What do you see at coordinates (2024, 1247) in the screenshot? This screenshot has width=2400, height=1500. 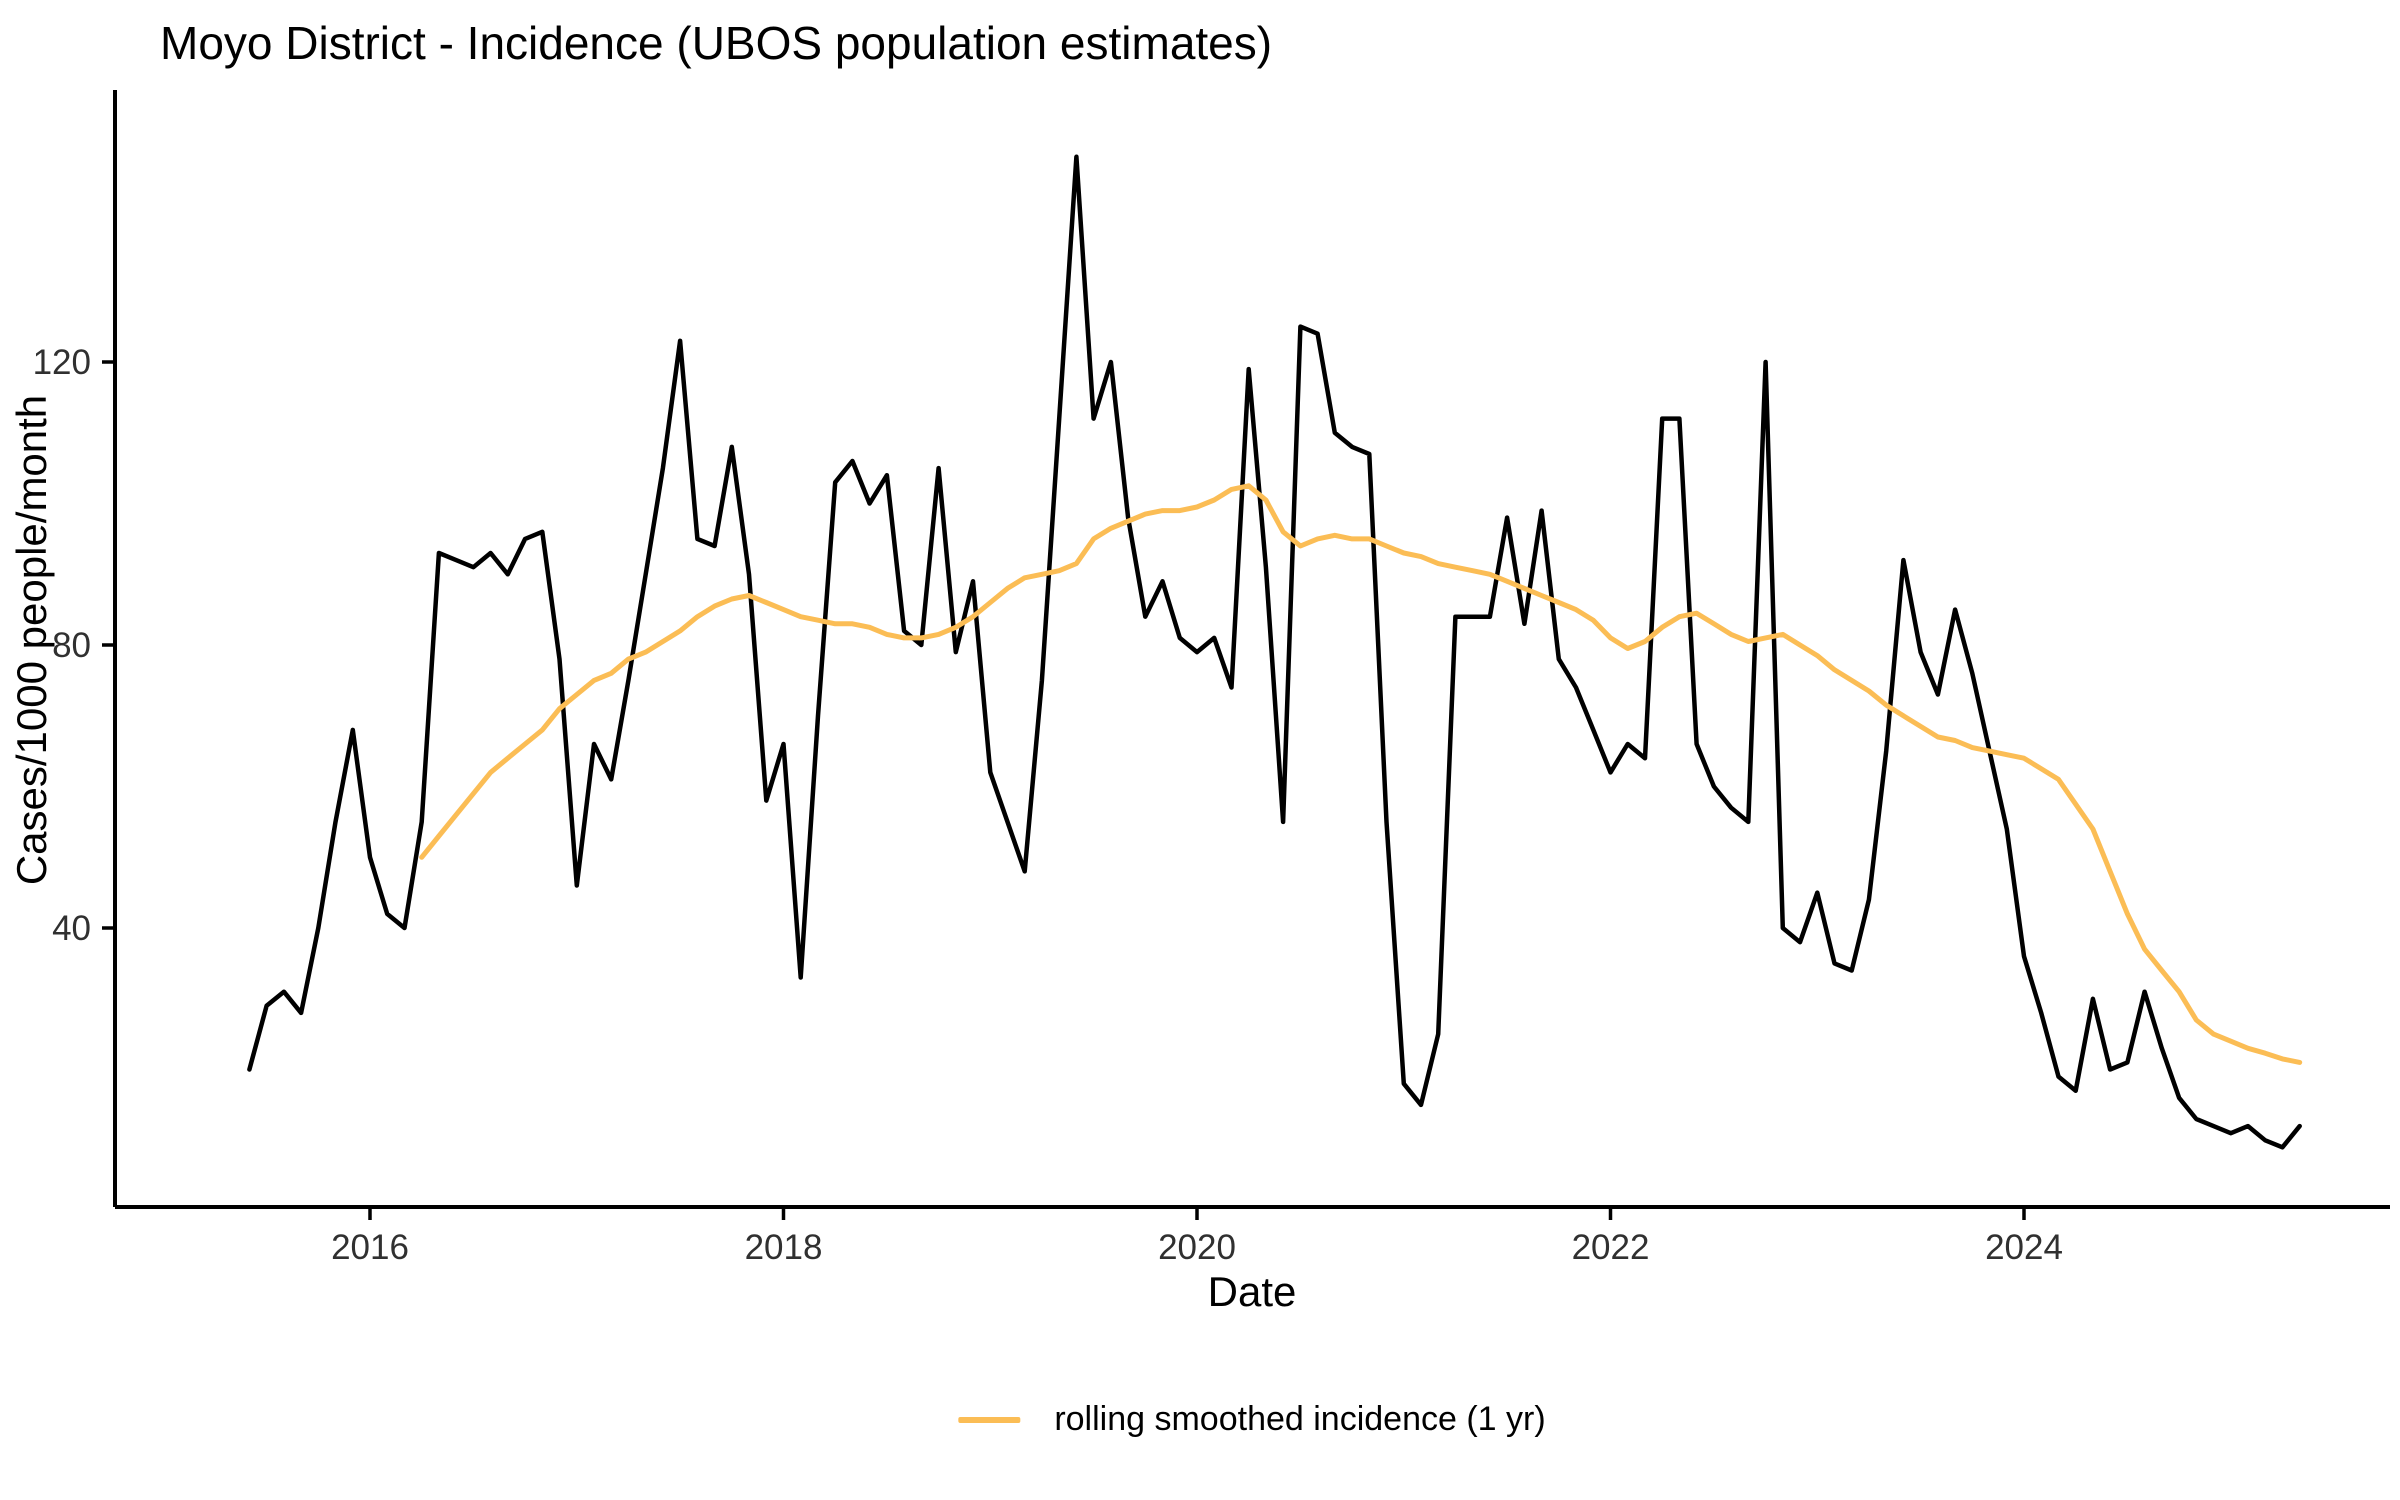 I see `x-tick-label: 2024` at bounding box center [2024, 1247].